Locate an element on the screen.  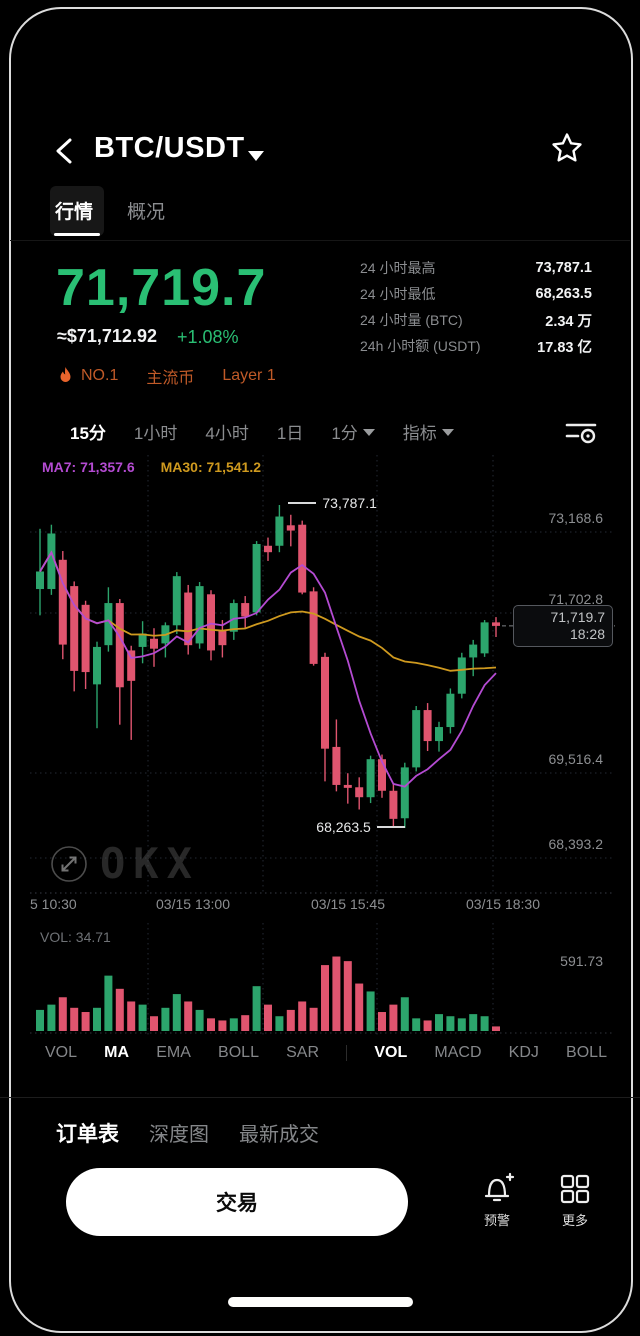
back-chevron-icon is located at coordinates (64, 151).